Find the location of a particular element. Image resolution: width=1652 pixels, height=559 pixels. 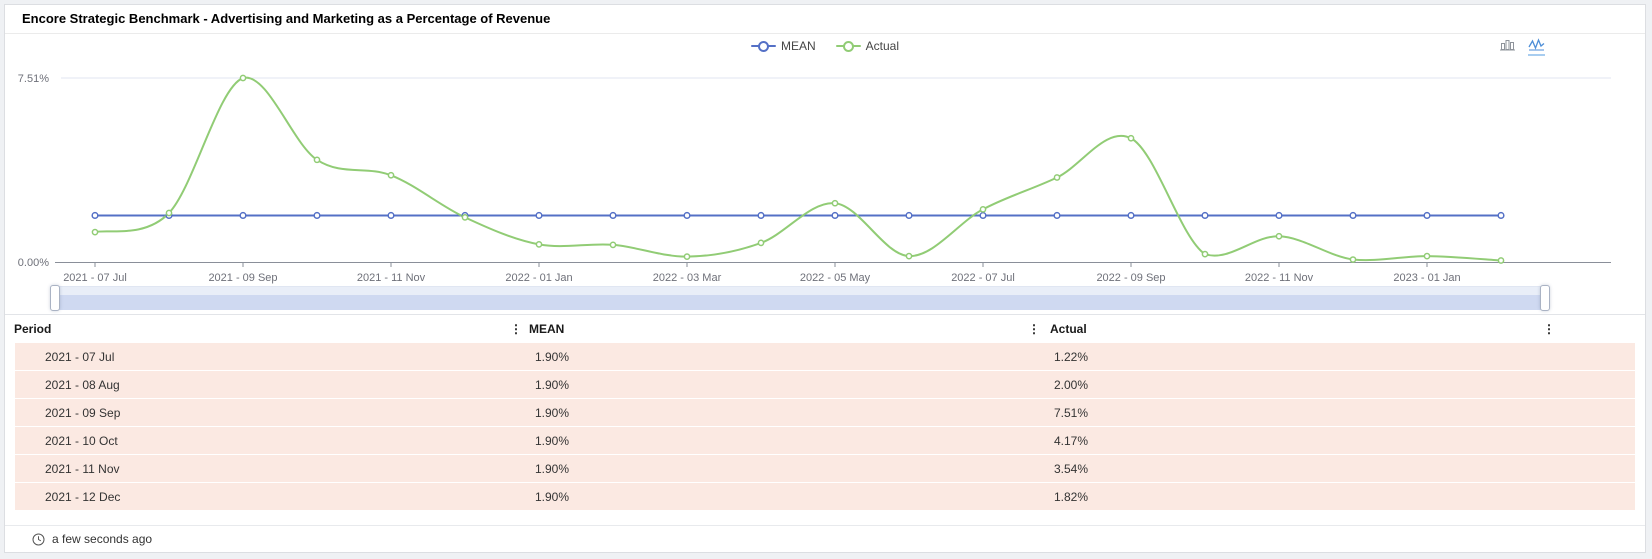

cell-actual: 2.00% is located at coordinates (1071, 384).